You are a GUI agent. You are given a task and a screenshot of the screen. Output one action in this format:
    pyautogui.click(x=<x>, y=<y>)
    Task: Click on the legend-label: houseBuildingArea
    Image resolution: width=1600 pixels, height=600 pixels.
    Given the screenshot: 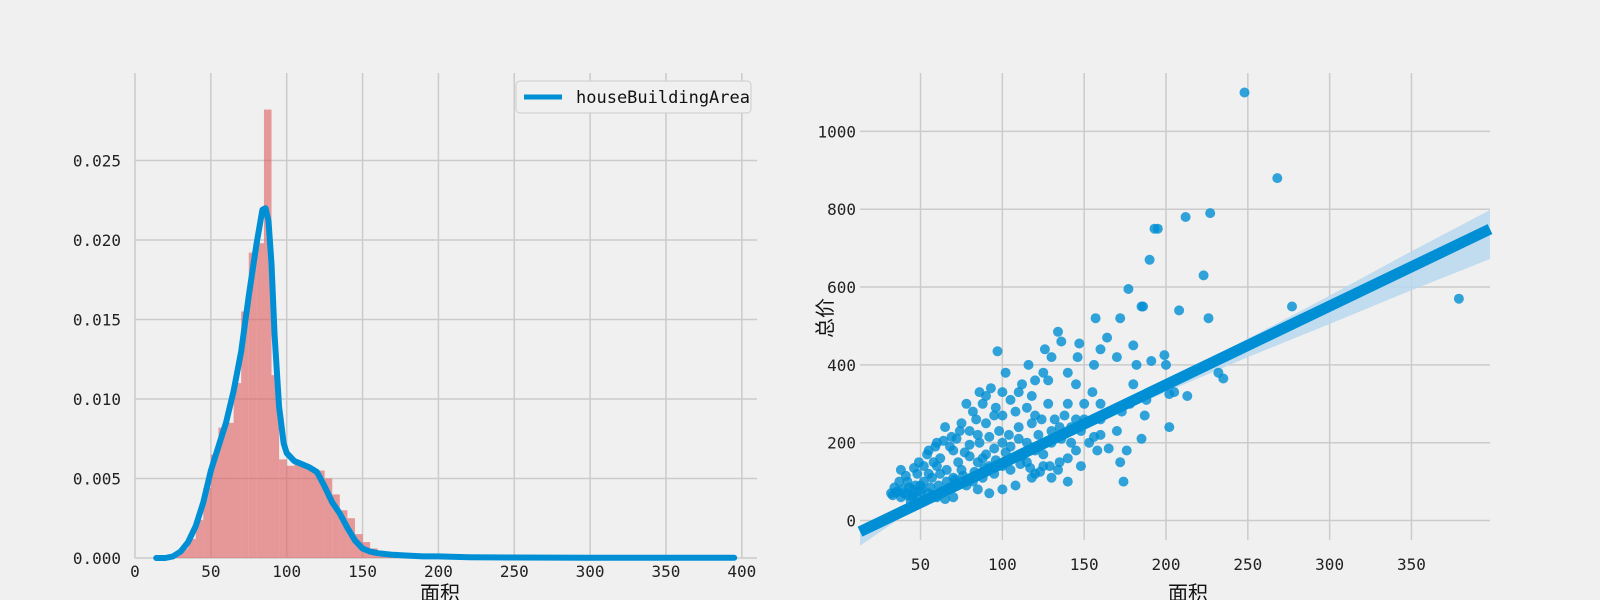 What is the action you would take?
    pyautogui.click(x=663, y=98)
    